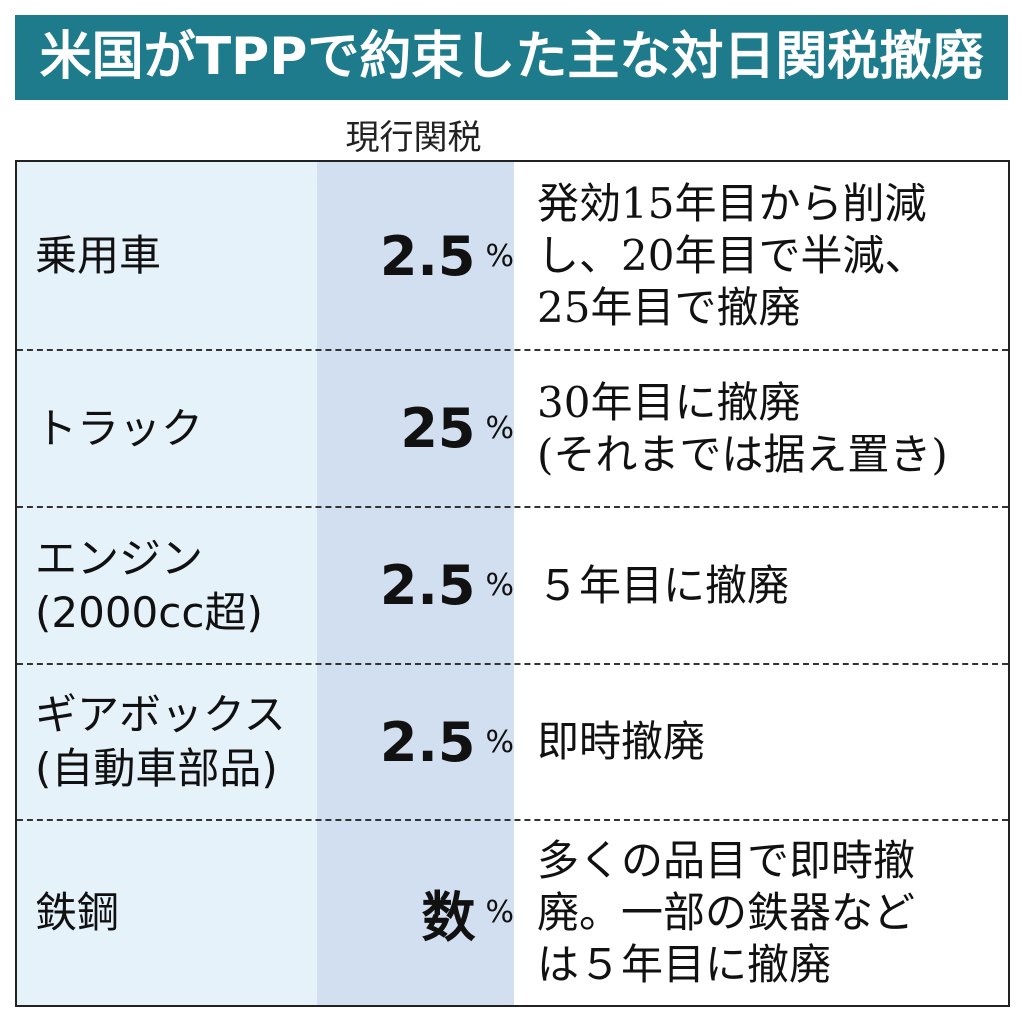 This screenshot has height=1024, width=1024. Describe the element at coordinates (156, 768) in the screenshot. I see `name-line: (自動車部品)` at that location.